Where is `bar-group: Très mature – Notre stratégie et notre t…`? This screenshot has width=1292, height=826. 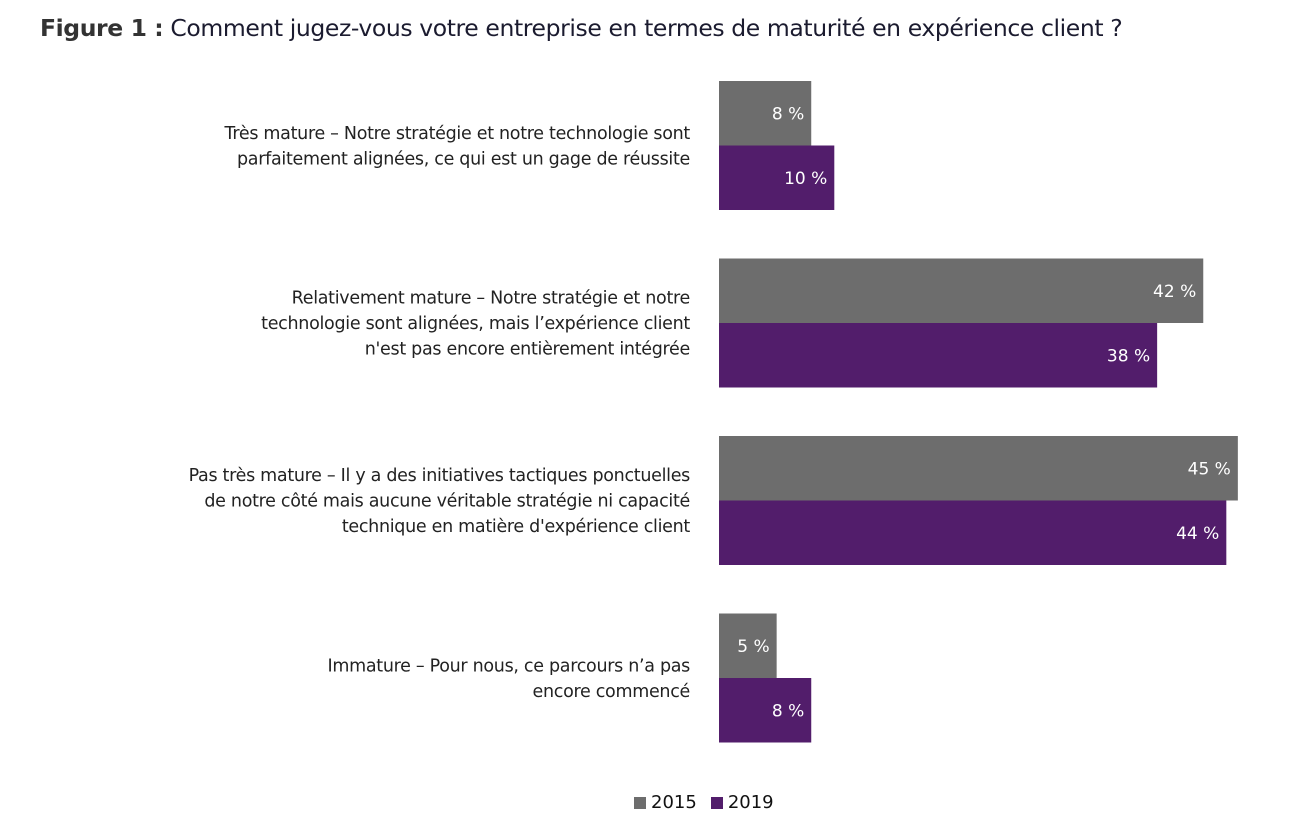
bar-group: Très mature – Notre stratégie et notre t… is located at coordinates (529, 145).